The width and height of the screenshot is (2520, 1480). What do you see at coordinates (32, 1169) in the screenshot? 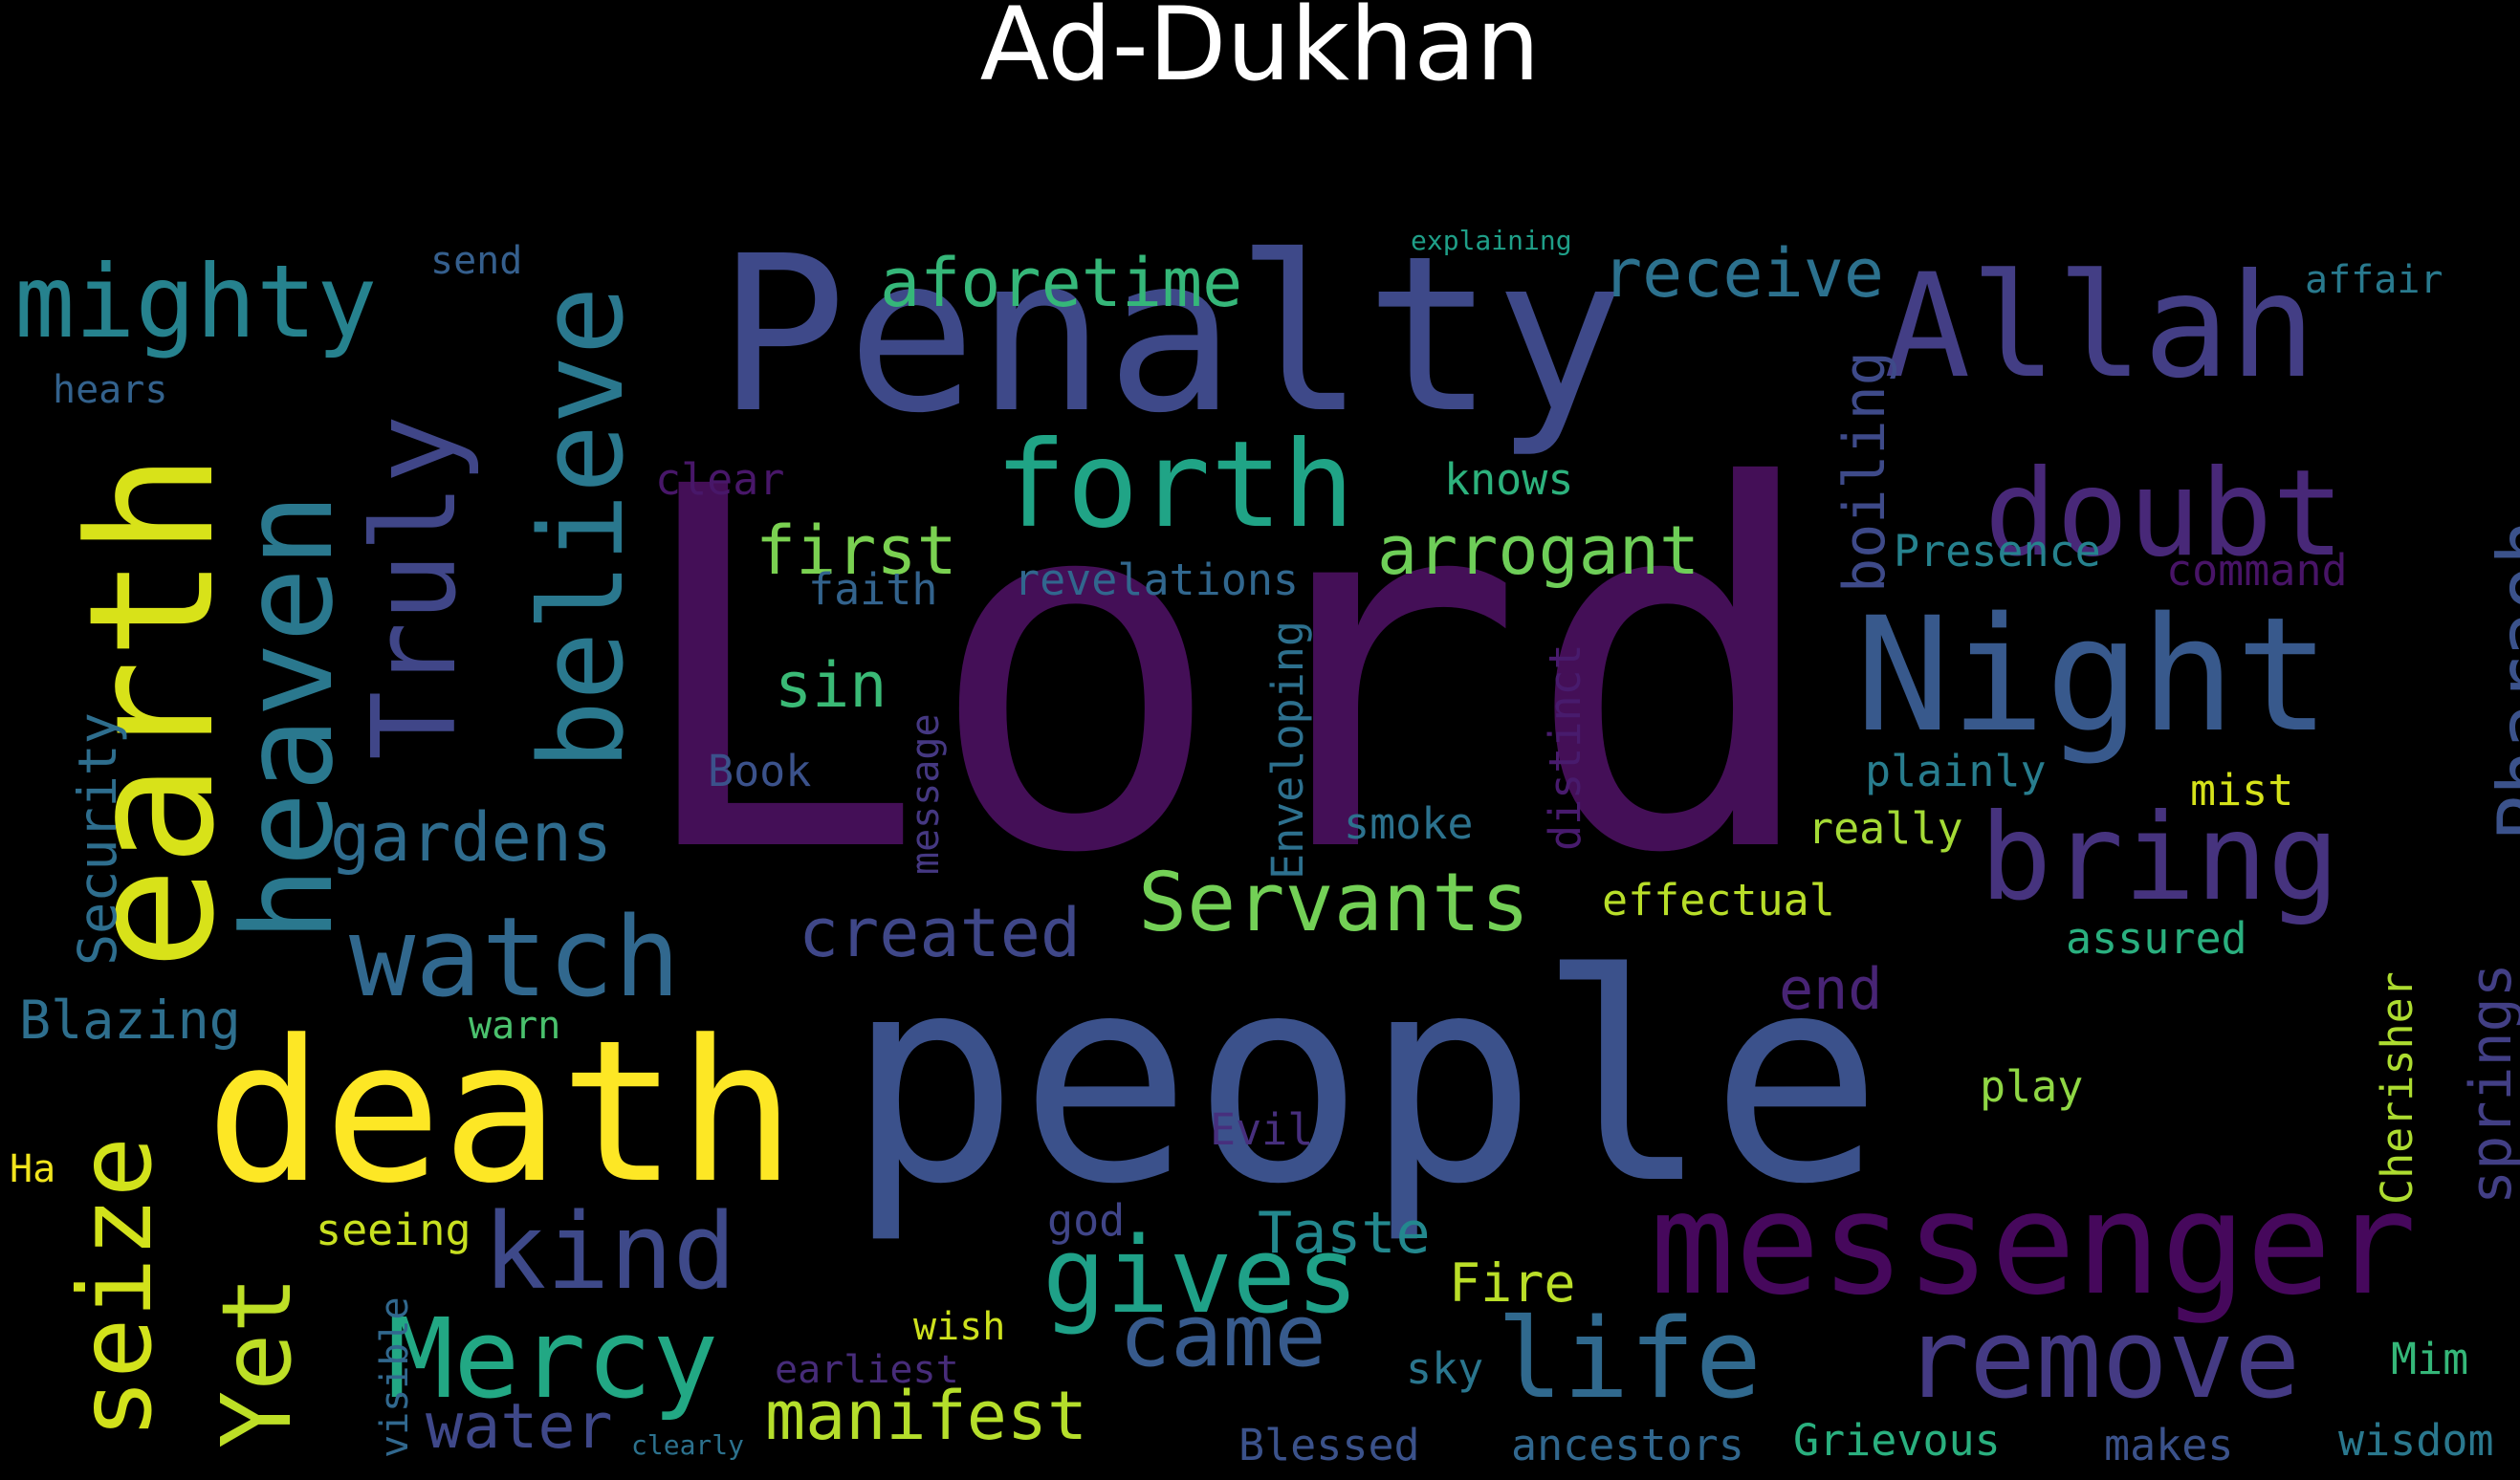
I see `word-ha: Ha` at bounding box center [32, 1169].